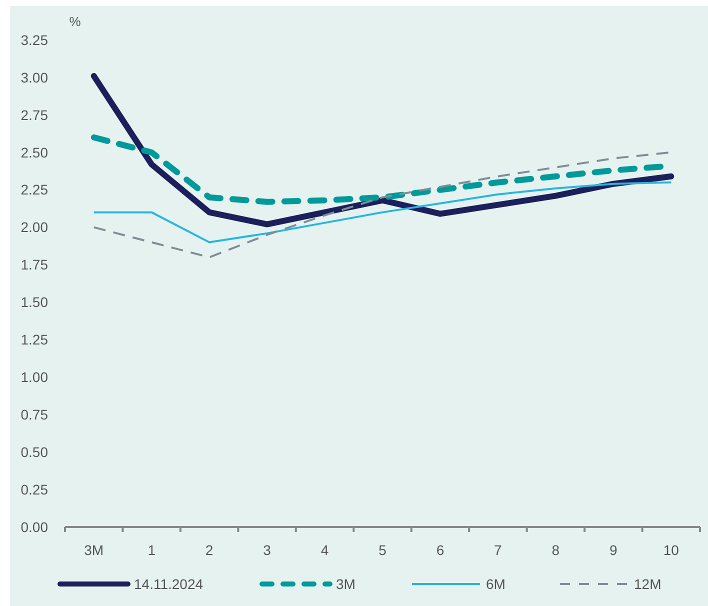 This screenshot has width=708, height=606. Describe the element at coordinates (34, 152) in the screenshot. I see `y-tick-label: 2.50` at that location.